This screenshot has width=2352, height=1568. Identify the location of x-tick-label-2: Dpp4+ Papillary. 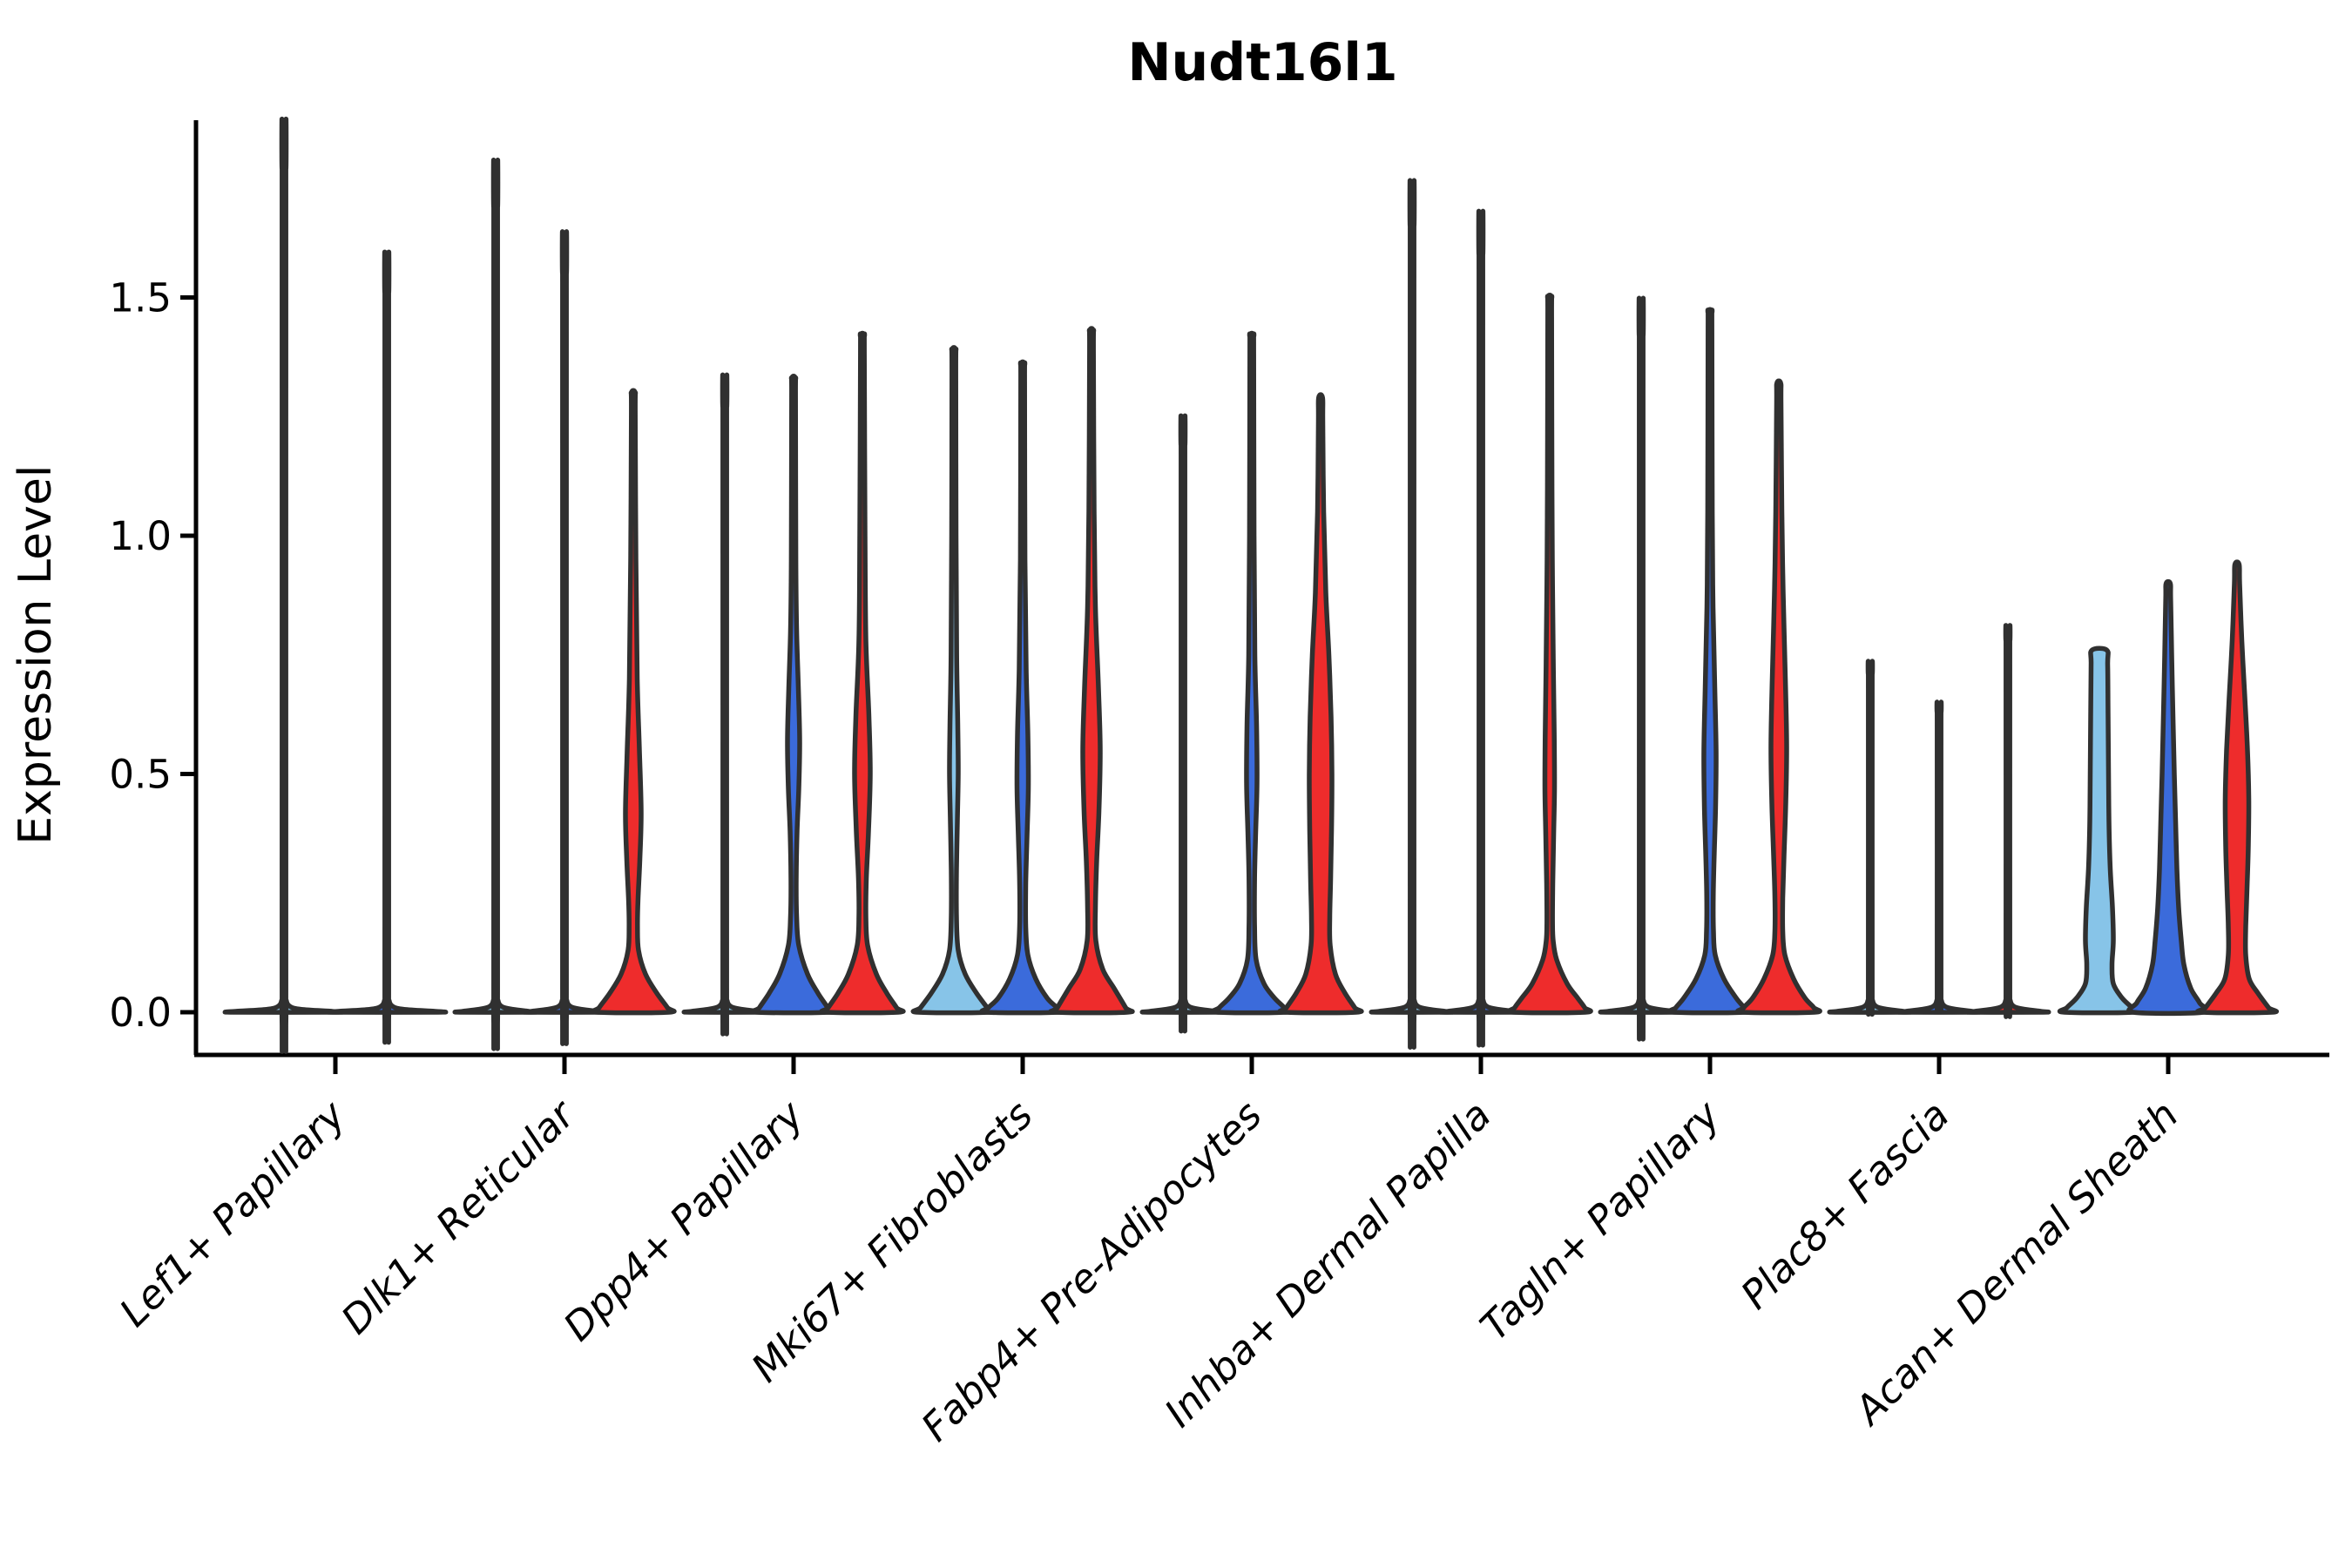
(684, 1220).